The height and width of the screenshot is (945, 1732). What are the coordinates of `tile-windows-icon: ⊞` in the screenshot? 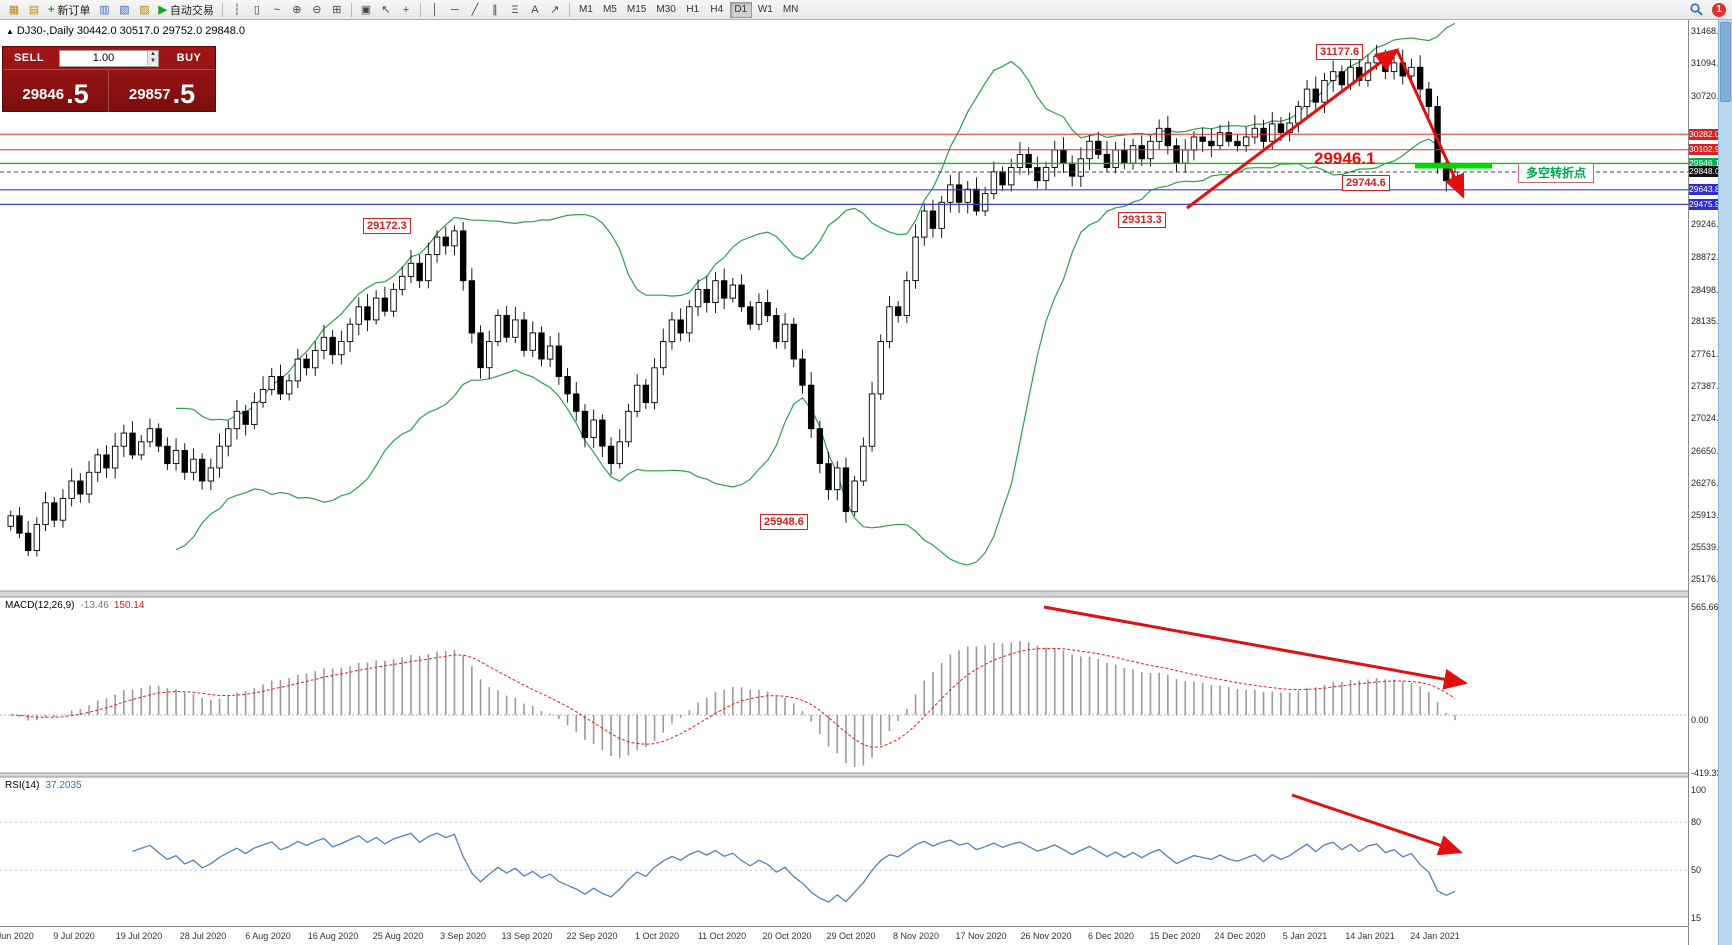 It's located at (337, 10).